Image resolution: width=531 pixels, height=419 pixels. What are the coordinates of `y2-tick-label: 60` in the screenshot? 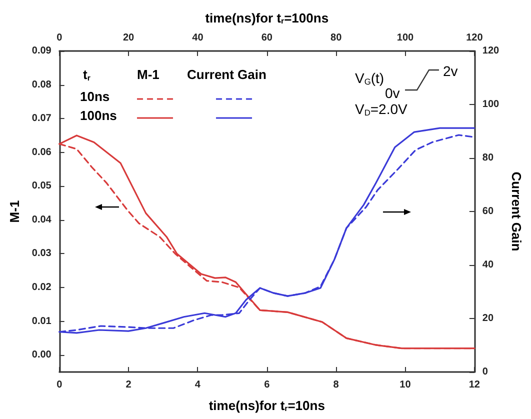 It's located at (488, 211).